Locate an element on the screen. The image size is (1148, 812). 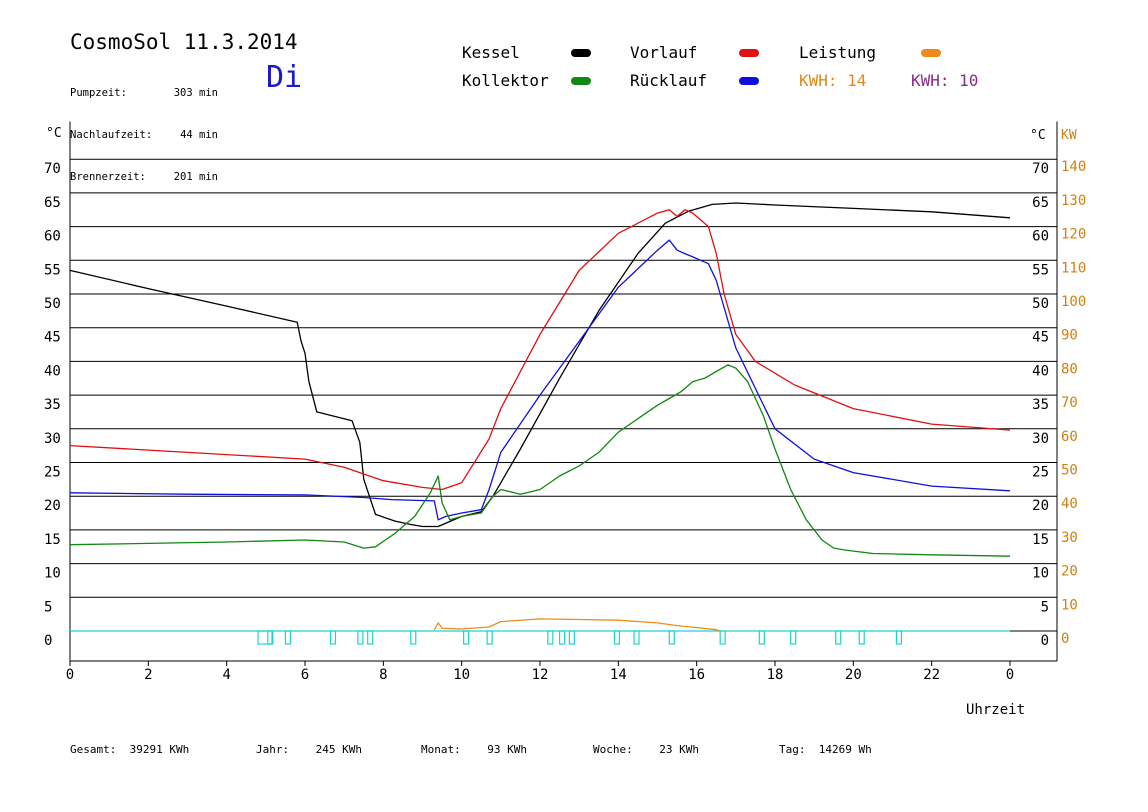
y-tick-label-left: 30 is located at coordinates (52, 439).